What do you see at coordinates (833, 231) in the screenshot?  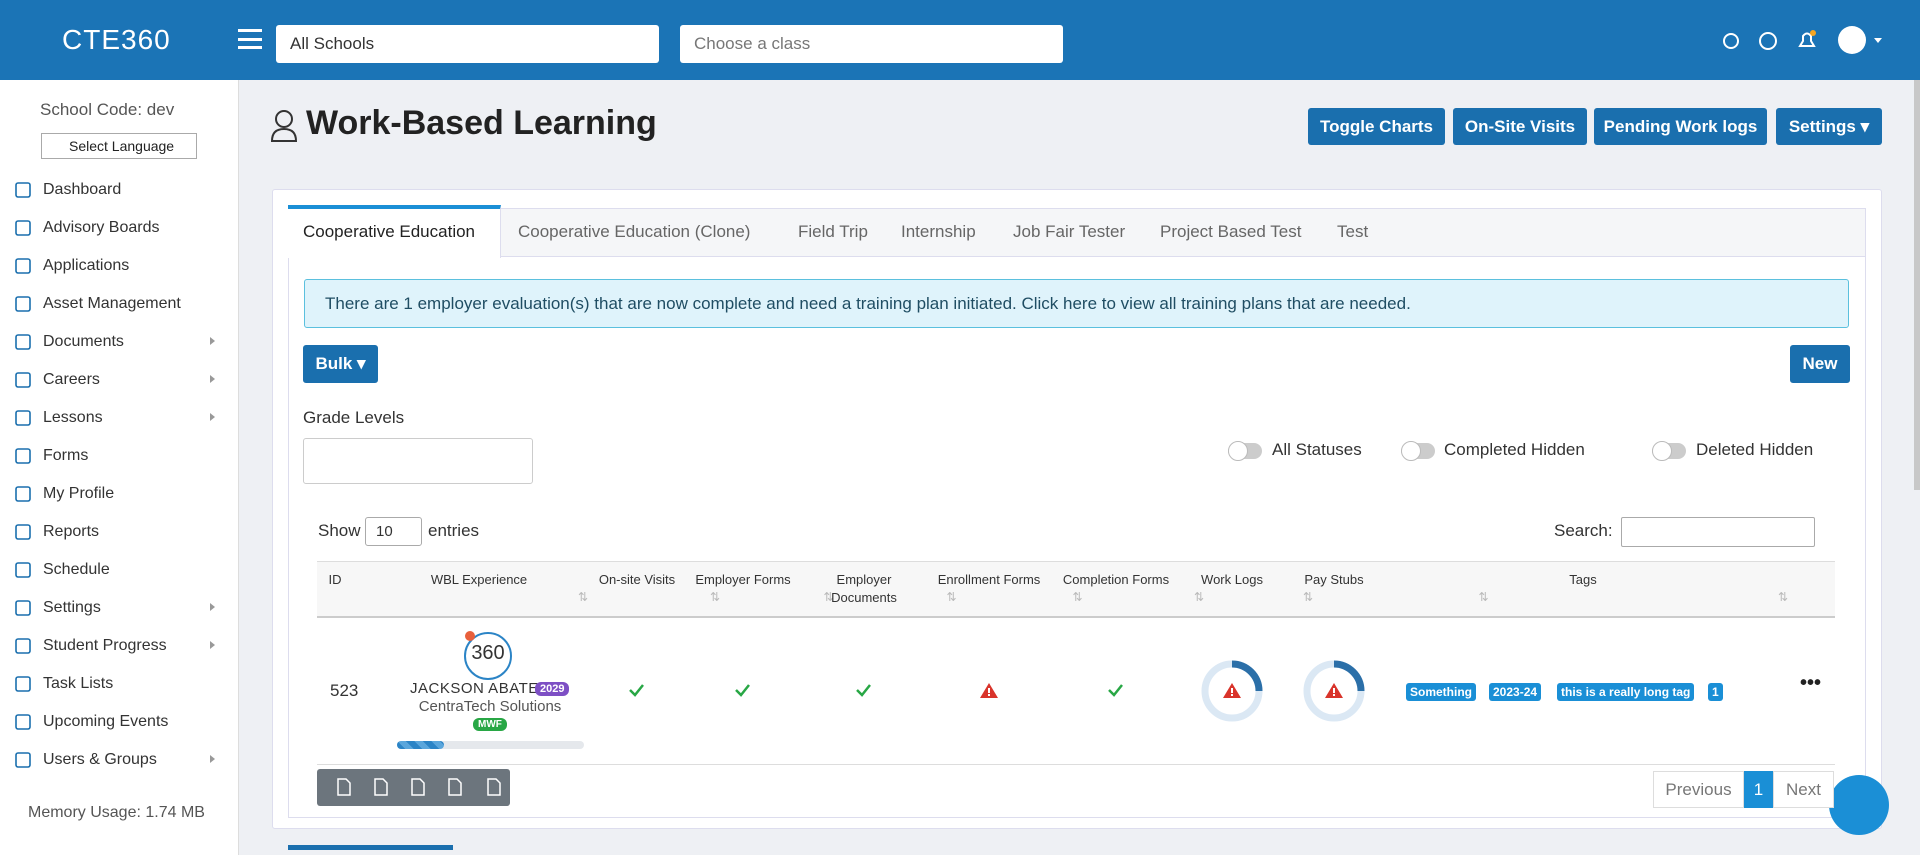 I see `tab: Field Trip` at bounding box center [833, 231].